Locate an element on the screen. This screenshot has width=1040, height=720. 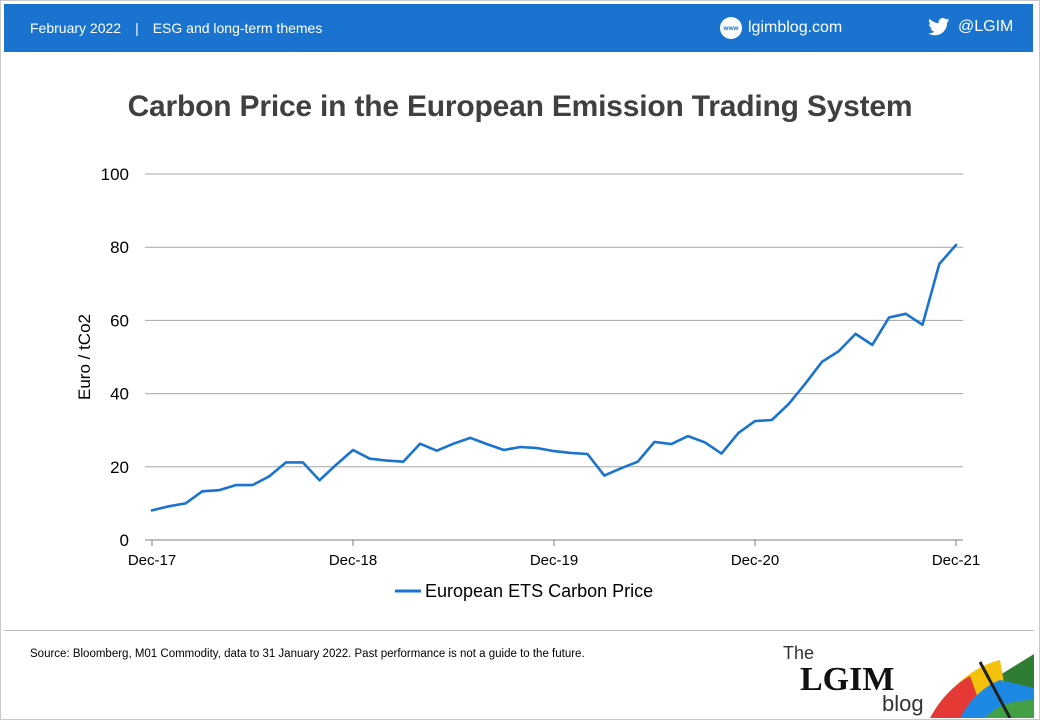
legend-label: European ETS Carbon Price is located at coordinates (539, 591).